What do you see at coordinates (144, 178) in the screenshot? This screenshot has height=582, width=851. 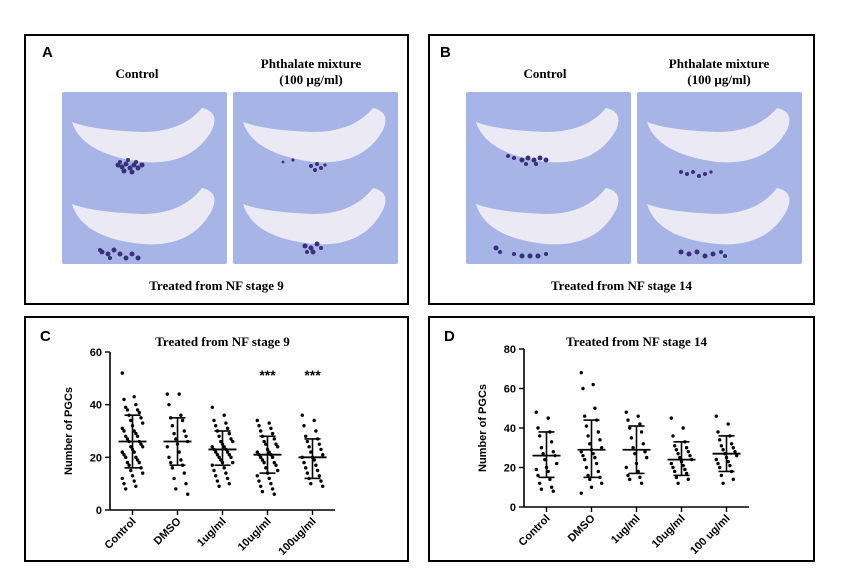 I see `embryo-photo-a-control` at bounding box center [144, 178].